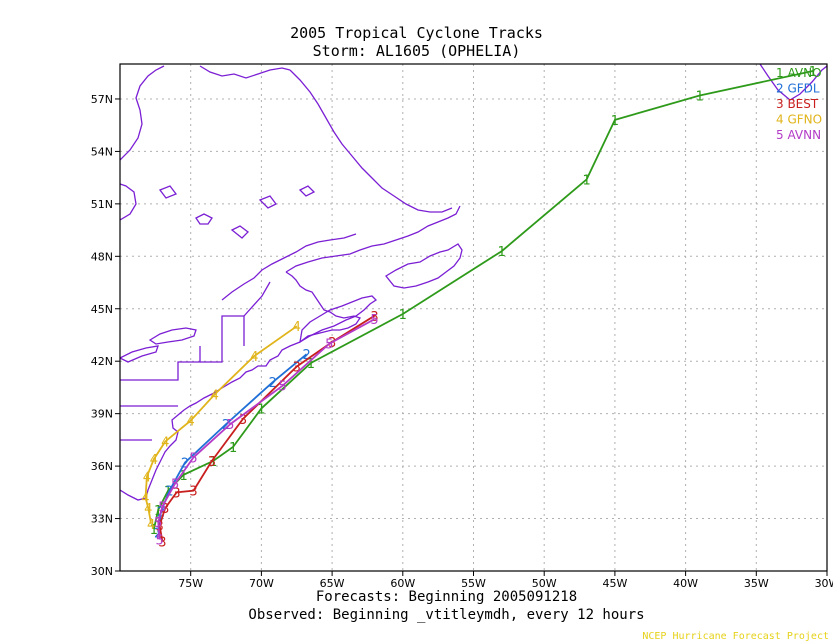 This screenshot has width=833, height=644. What do you see at coordinates (798, 135) in the screenshot?
I see `legend-entry: 5 AVNN` at bounding box center [798, 135].